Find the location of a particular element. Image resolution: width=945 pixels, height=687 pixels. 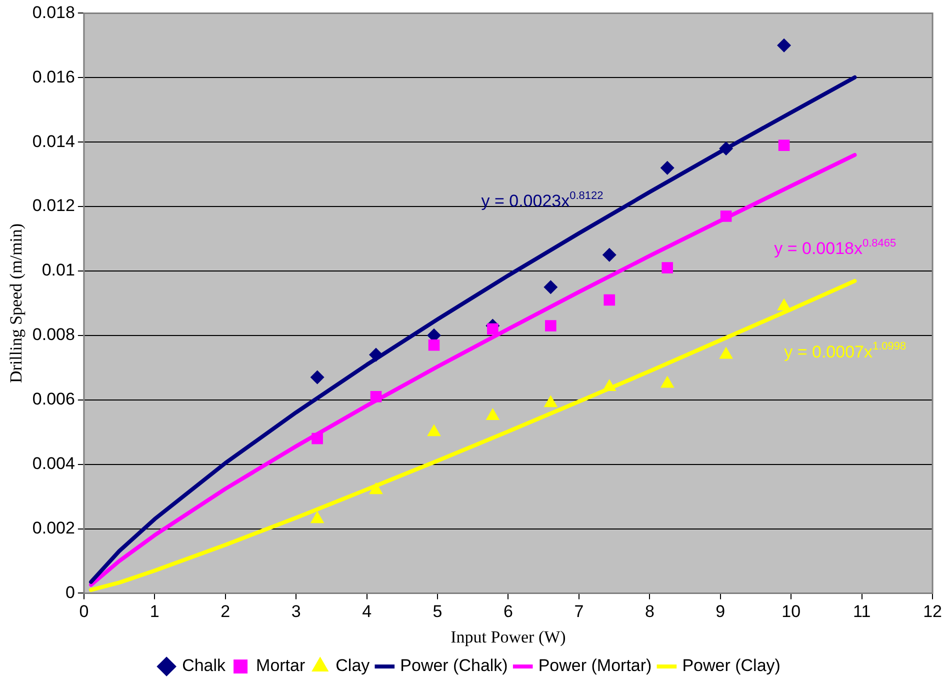

legend-label: Mortar is located at coordinates (281, 666).